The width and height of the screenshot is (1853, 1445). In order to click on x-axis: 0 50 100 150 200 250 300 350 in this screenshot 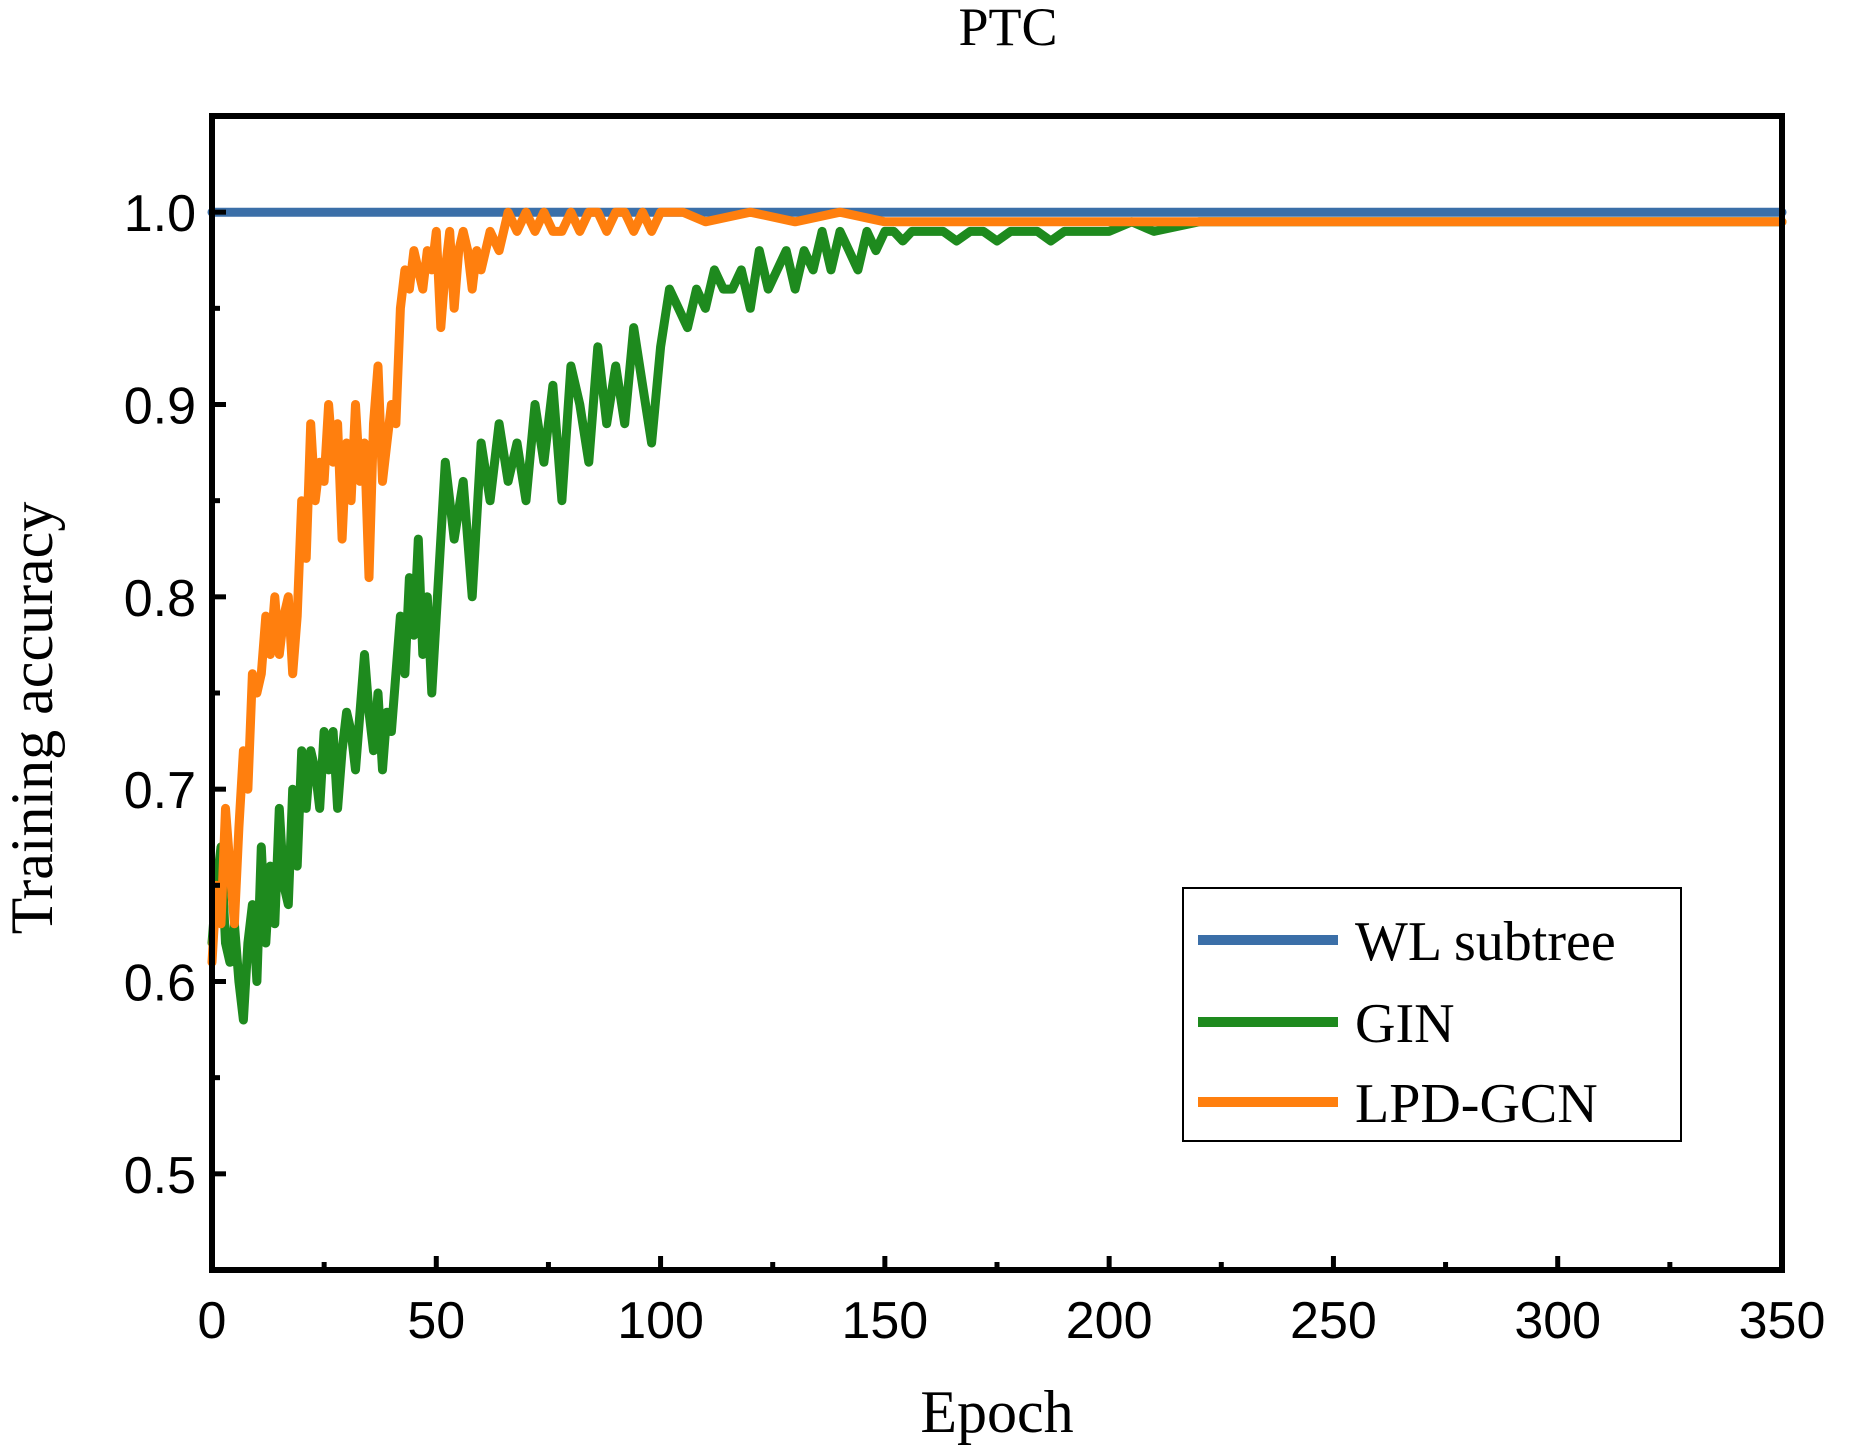, I will do `click(1012, 1303)`.